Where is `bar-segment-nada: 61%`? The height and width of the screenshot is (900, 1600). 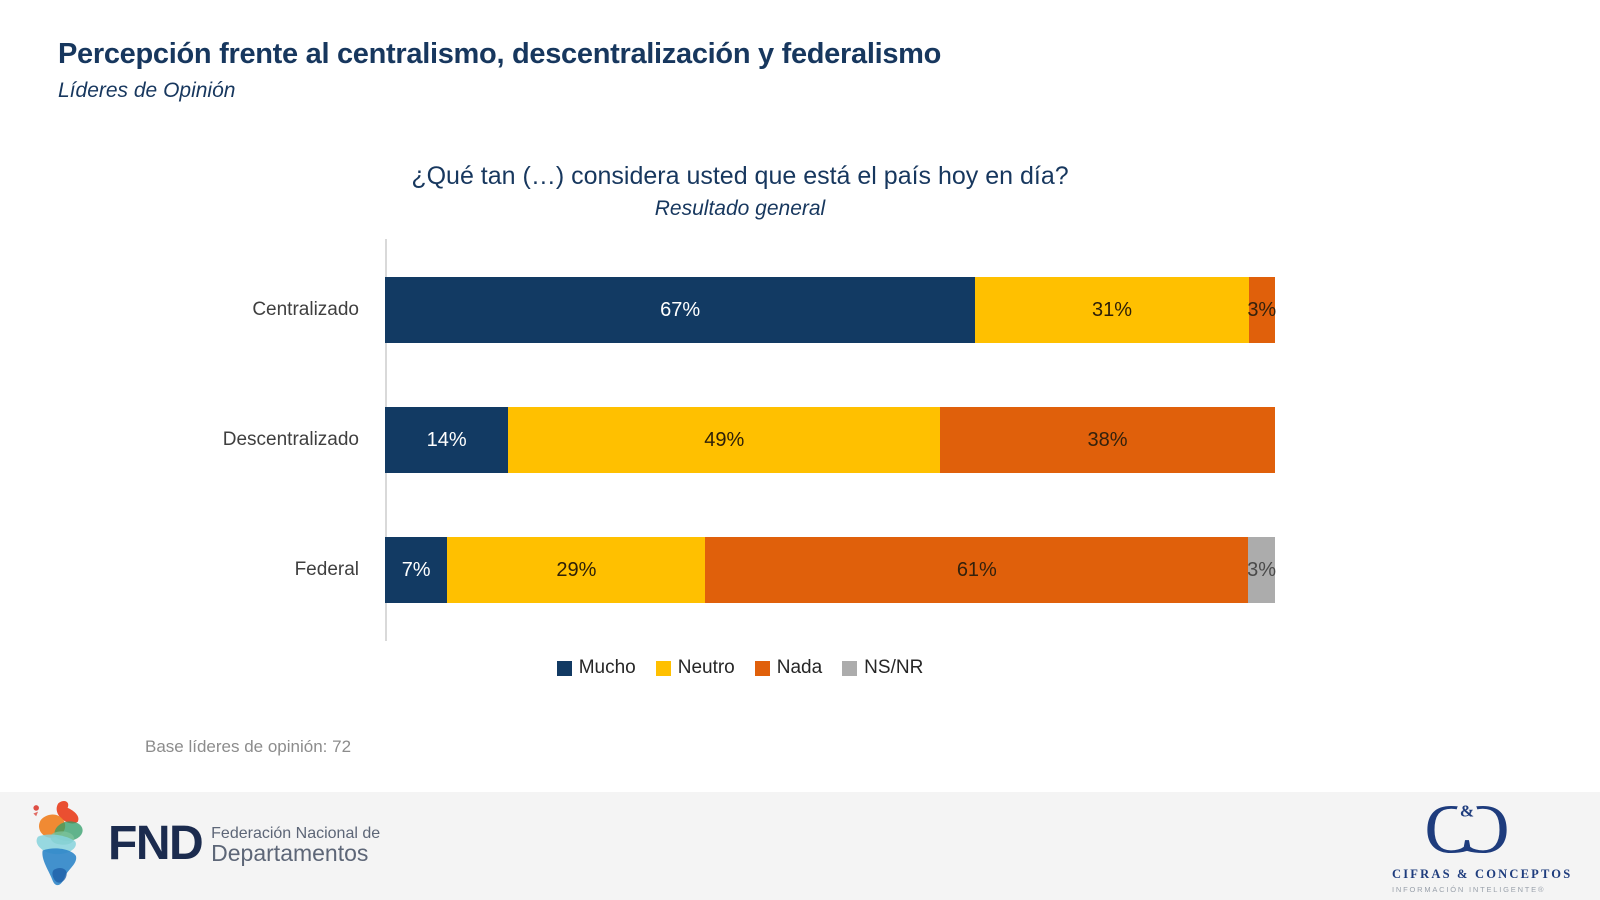 bar-segment-nada: 61% is located at coordinates (977, 570).